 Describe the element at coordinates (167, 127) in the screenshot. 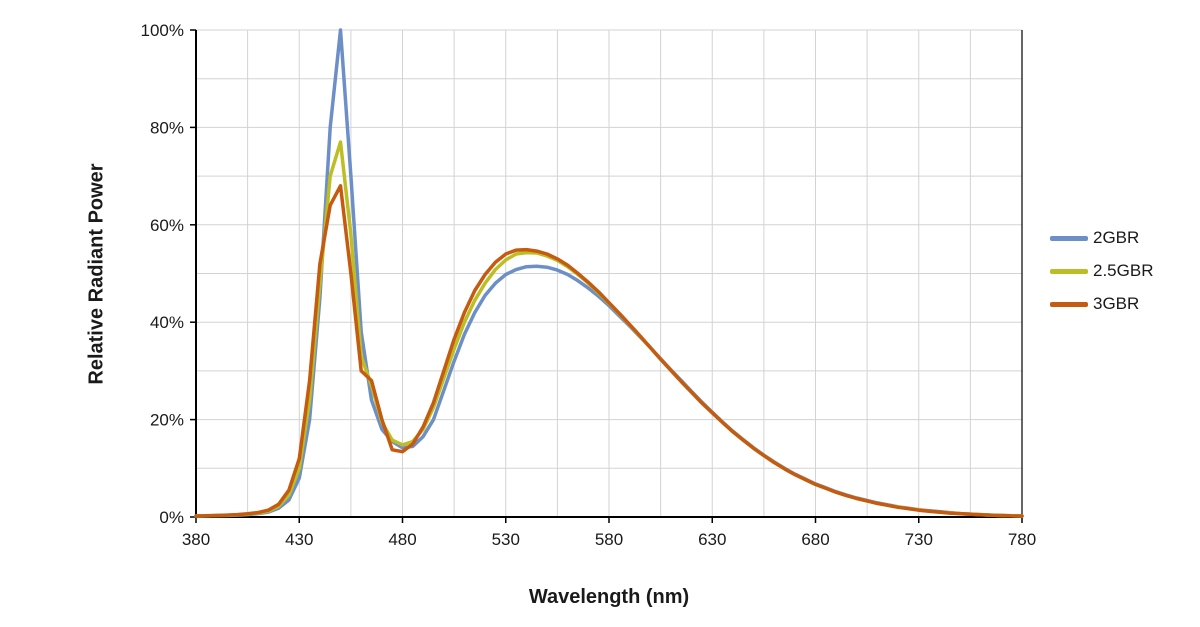

I see `y-tick-label: 80%` at that location.